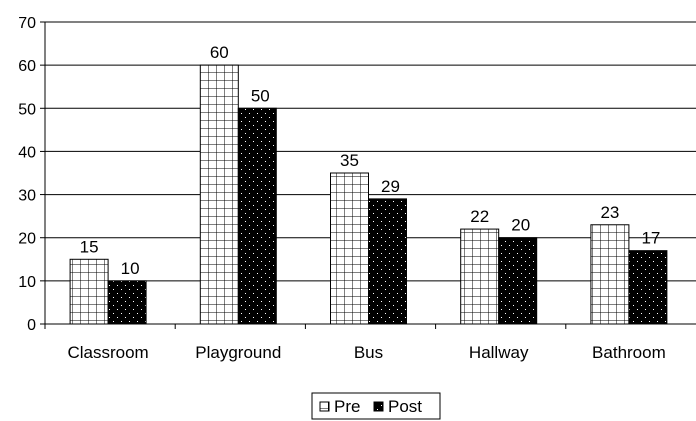 The width and height of the screenshot is (696, 421). What do you see at coordinates (349, 160) in the screenshot?
I see `data-label: 35` at bounding box center [349, 160].